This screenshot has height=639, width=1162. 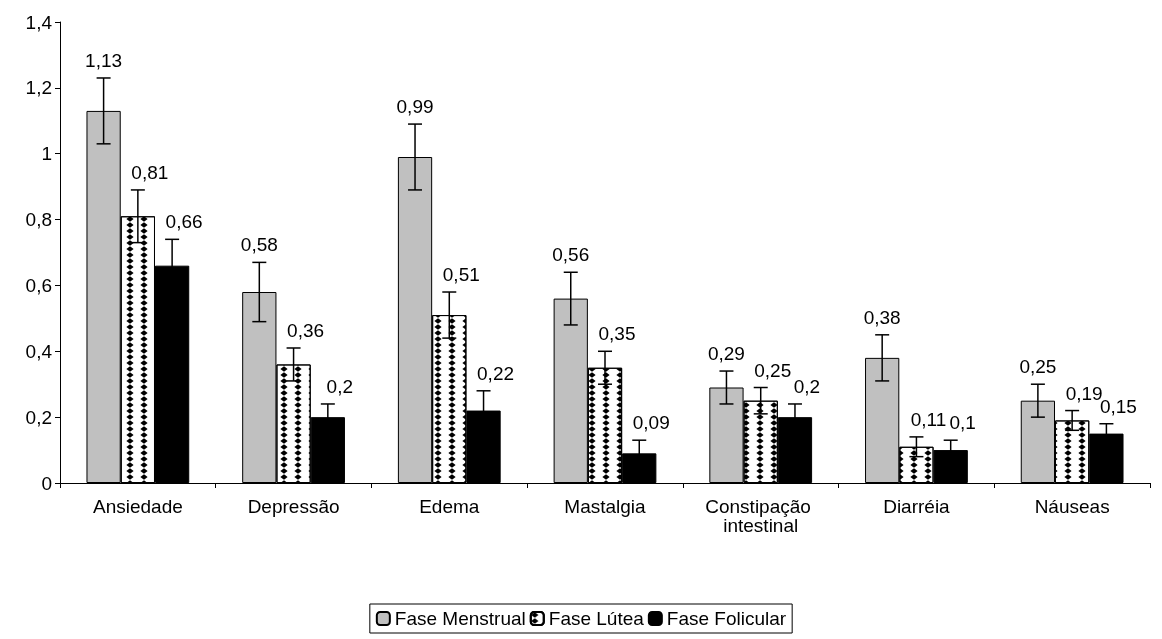 What do you see at coordinates (184, 222) in the screenshot?
I see `data-label: 0,66` at bounding box center [184, 222].